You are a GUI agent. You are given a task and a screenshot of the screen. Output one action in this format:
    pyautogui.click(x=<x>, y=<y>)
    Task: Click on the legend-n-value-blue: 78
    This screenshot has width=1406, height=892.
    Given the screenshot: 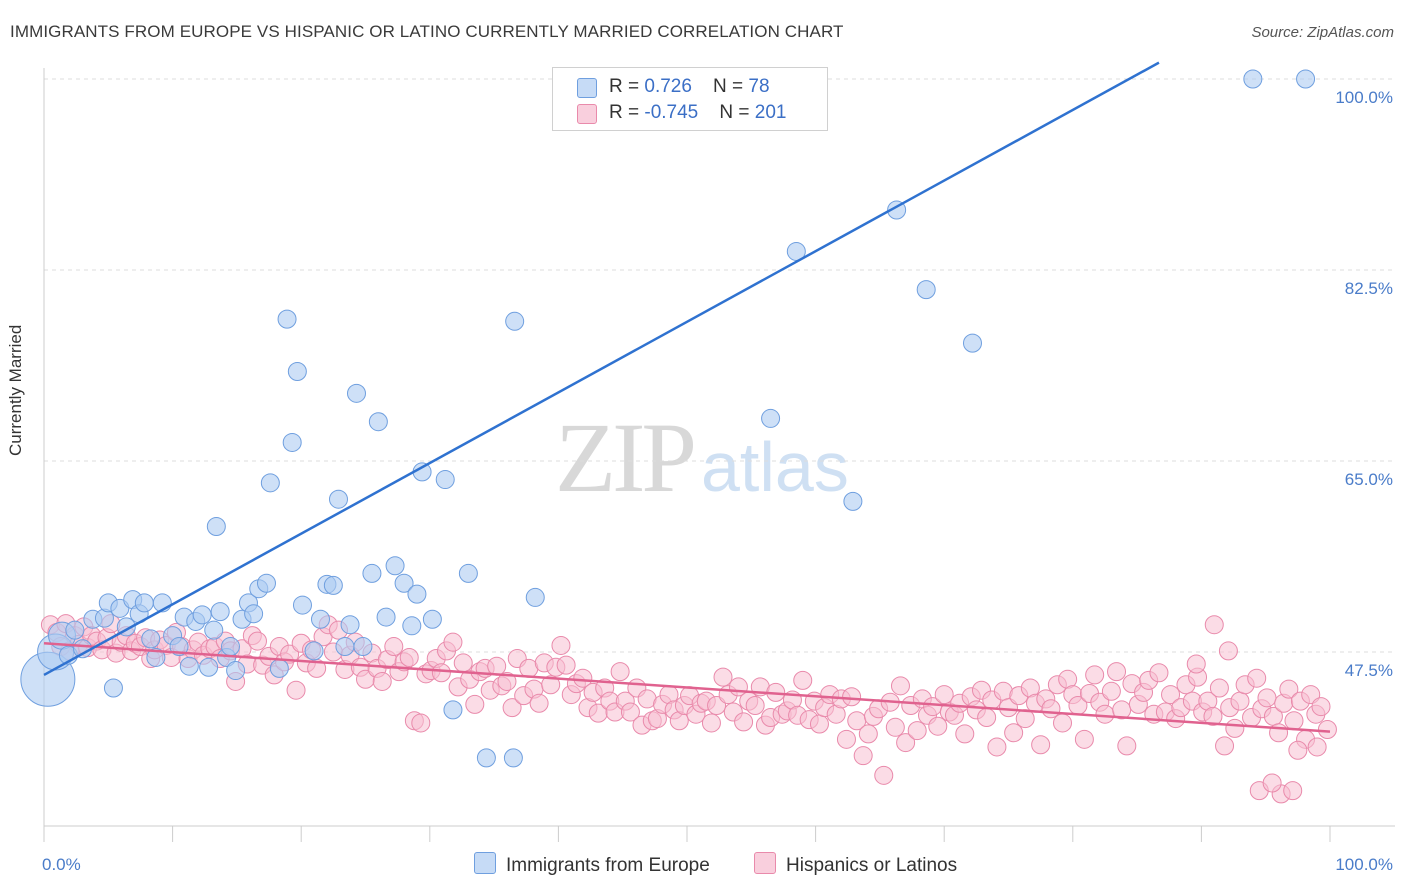 What is the action you would take?
    pyautogui.click(x=759, y=86)
    